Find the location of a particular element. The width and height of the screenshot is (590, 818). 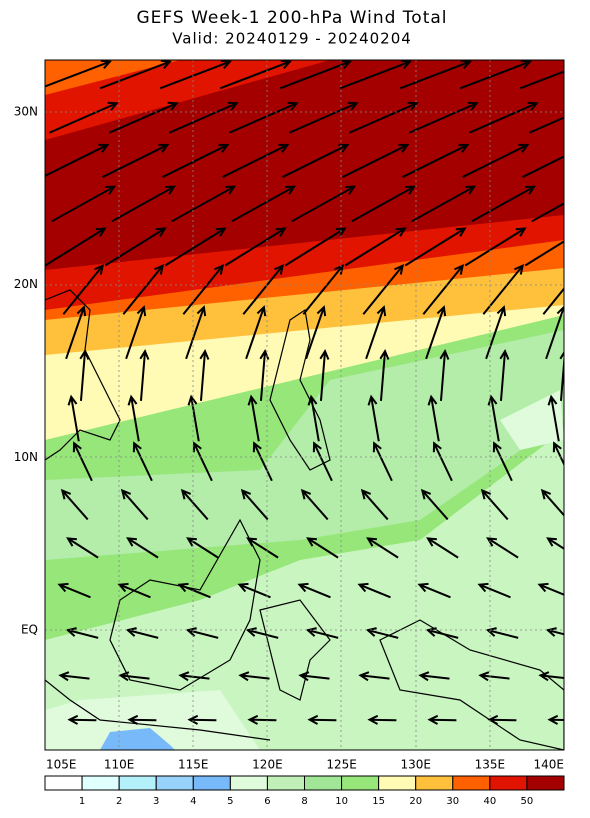

band-40-50-top is located at coordinates (187, 100).